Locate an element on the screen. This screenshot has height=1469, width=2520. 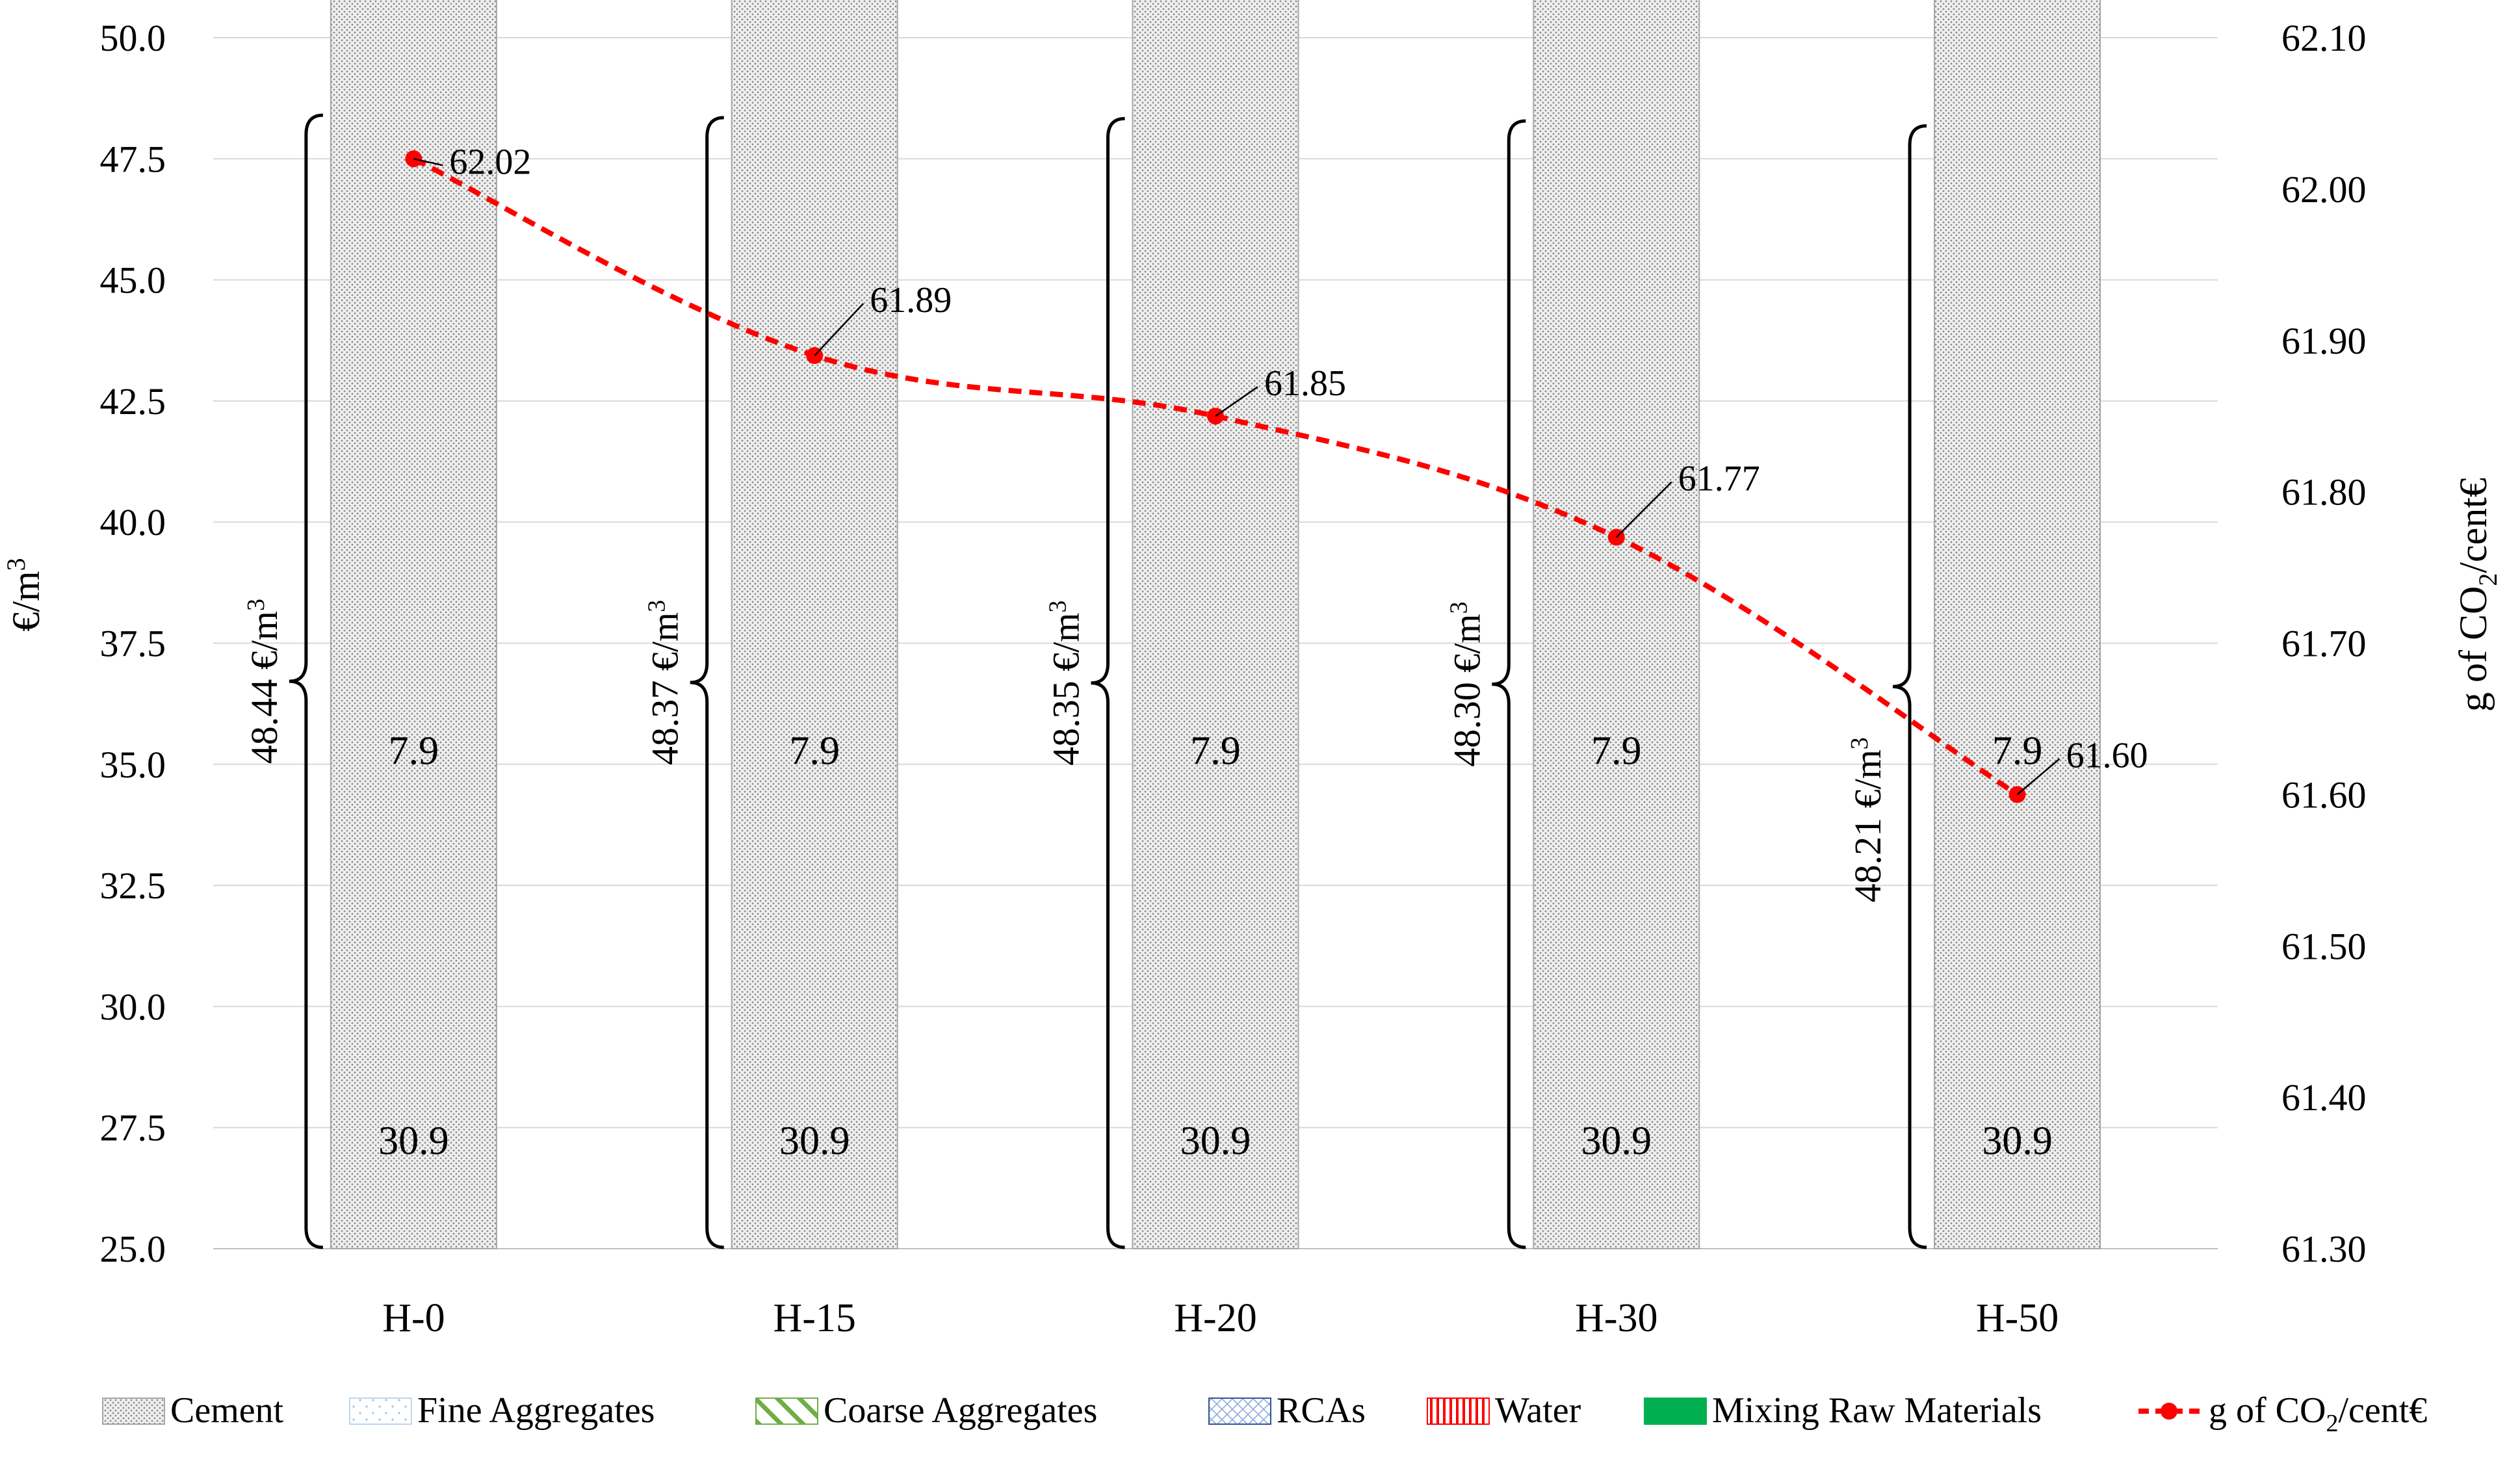
right-axis-title: g of CO2/cent€ is located at coordinates (2477, 595).